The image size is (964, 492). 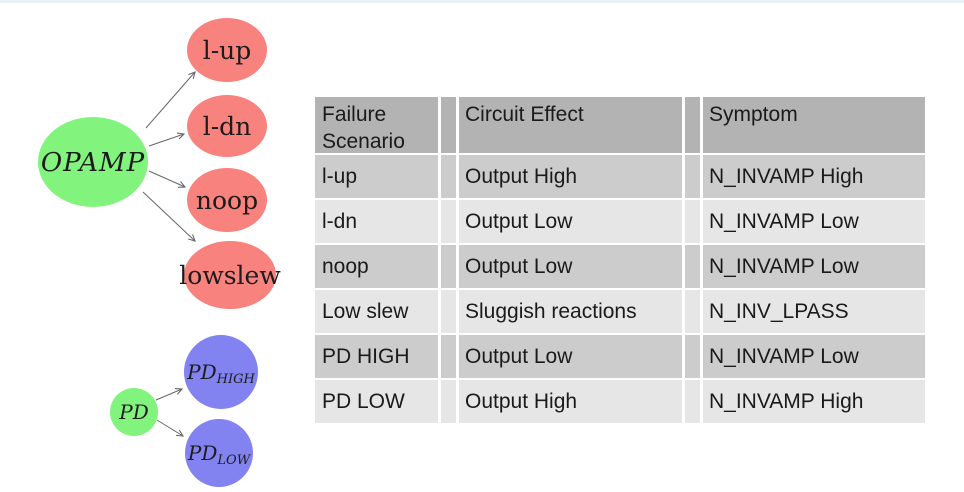 I want to click on cell-scenario: l-dn, so click(x=376, y=221).